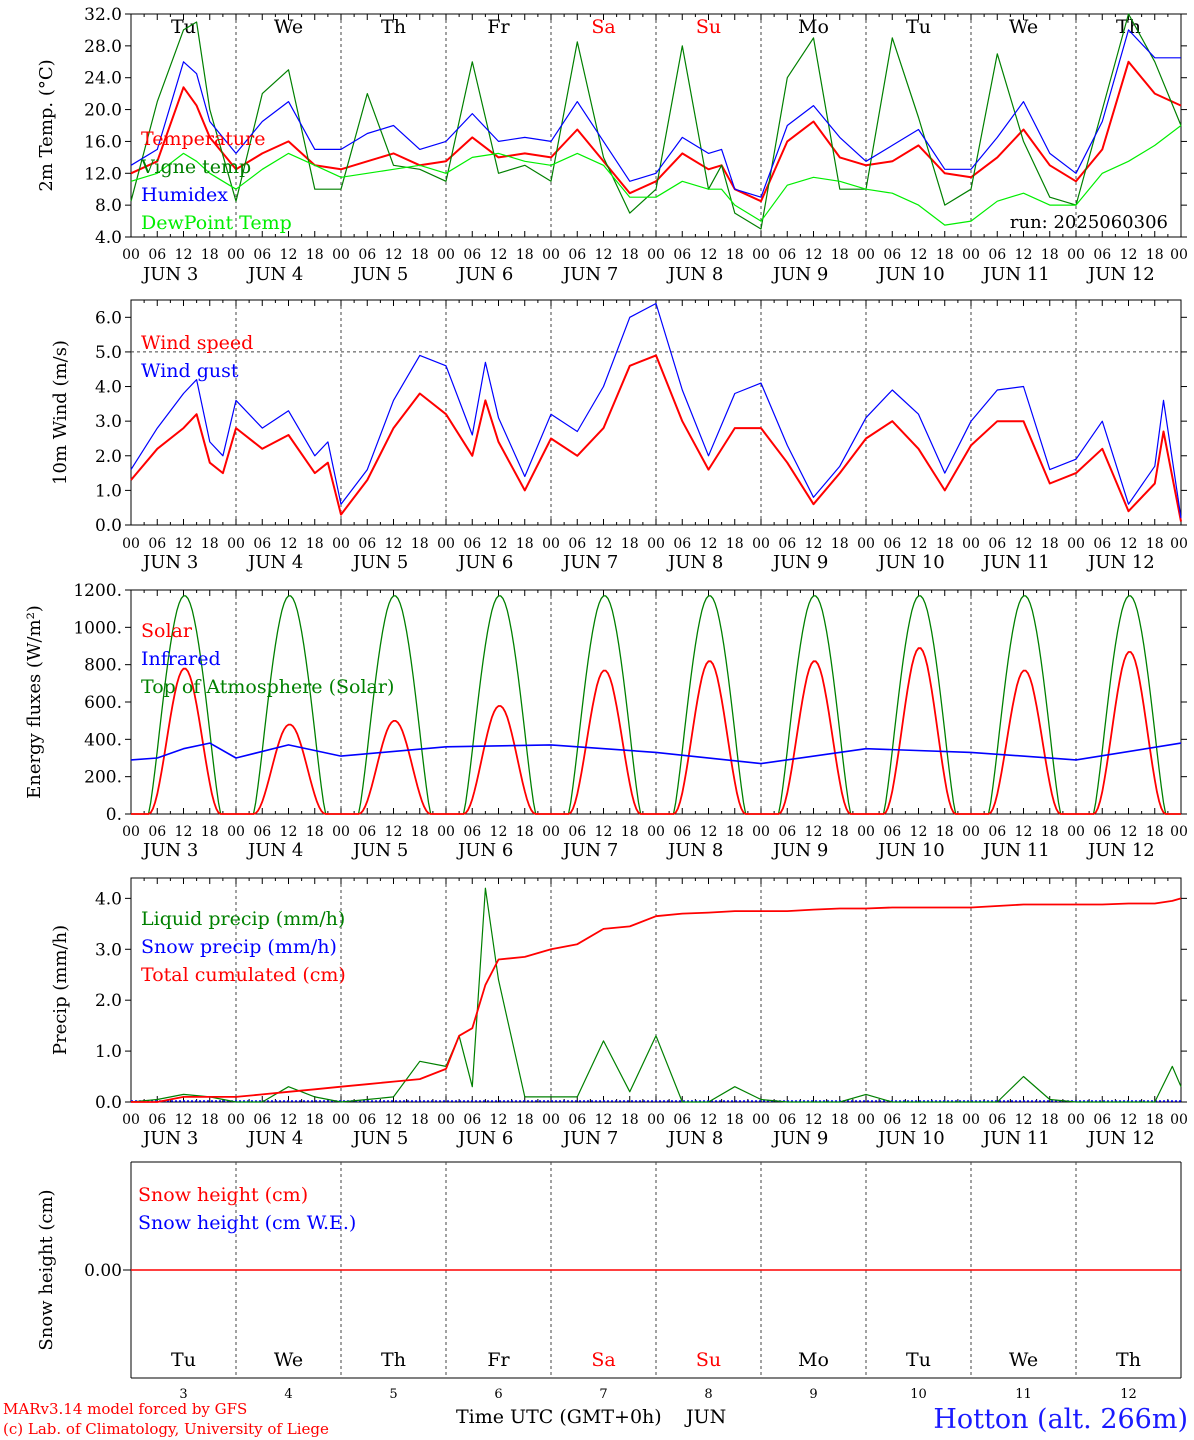 Image resolution: width=1194 pixels, height=1440 pixels. What do you see at coordinates (1120, 1138) in the screenshot?
I see `date-label: JUN 12` at bounding box center [1120, 1138].